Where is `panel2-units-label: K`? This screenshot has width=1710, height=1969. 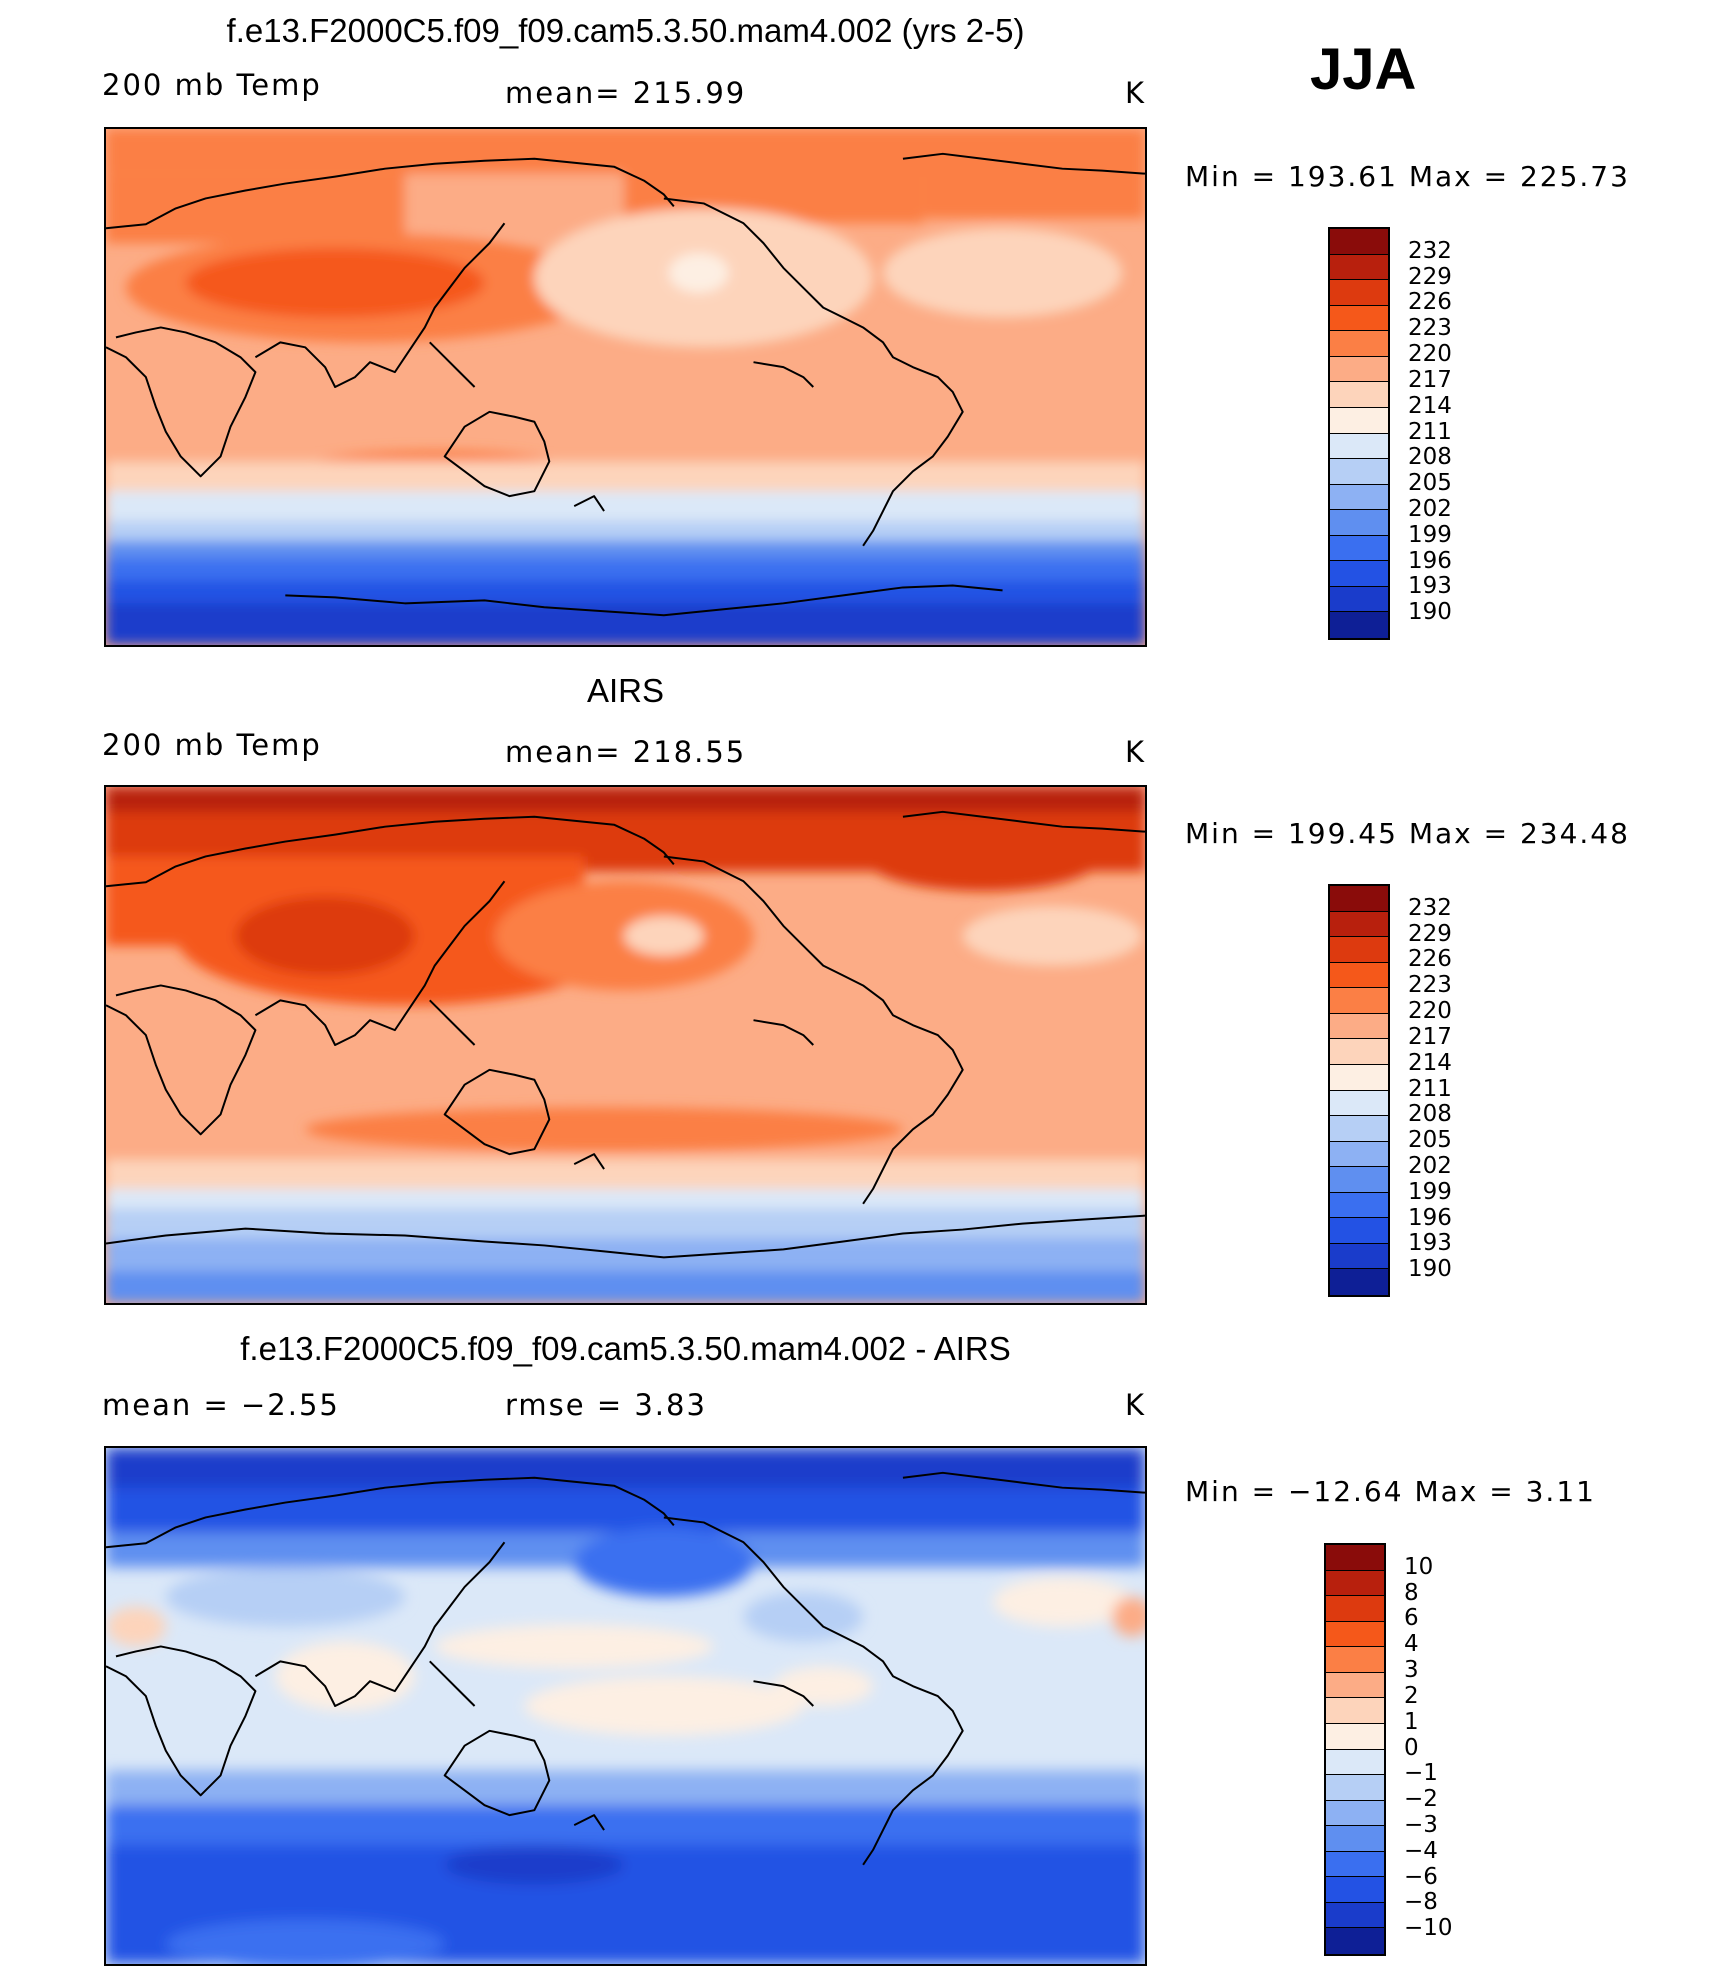
panel2-units-label: K is located at coordinates (1136, 752).